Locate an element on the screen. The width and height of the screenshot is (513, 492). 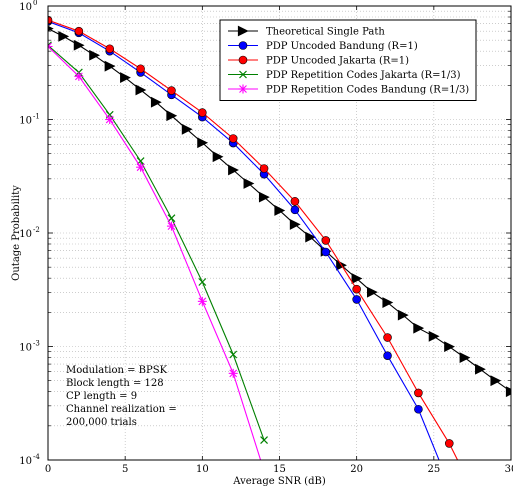
legend-entry: Theoretical Single Path is located at coordinates (306, 31).